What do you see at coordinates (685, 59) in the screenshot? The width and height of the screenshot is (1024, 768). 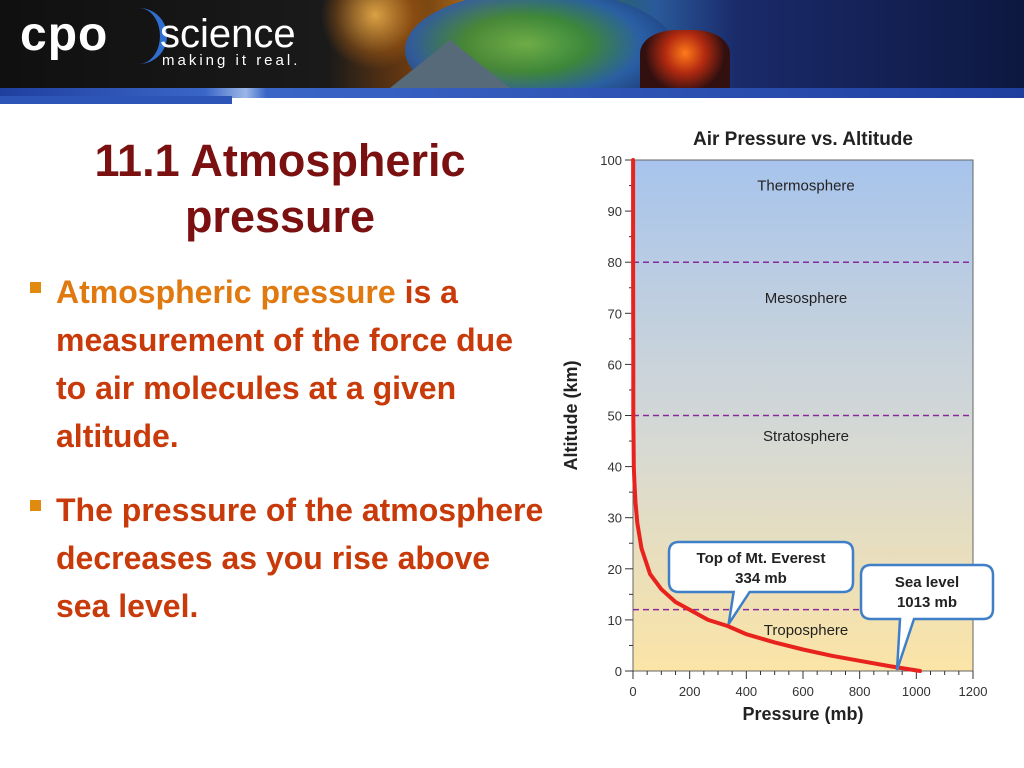 I see `banner-volcano-graphic` at bounding box center [685, 59].